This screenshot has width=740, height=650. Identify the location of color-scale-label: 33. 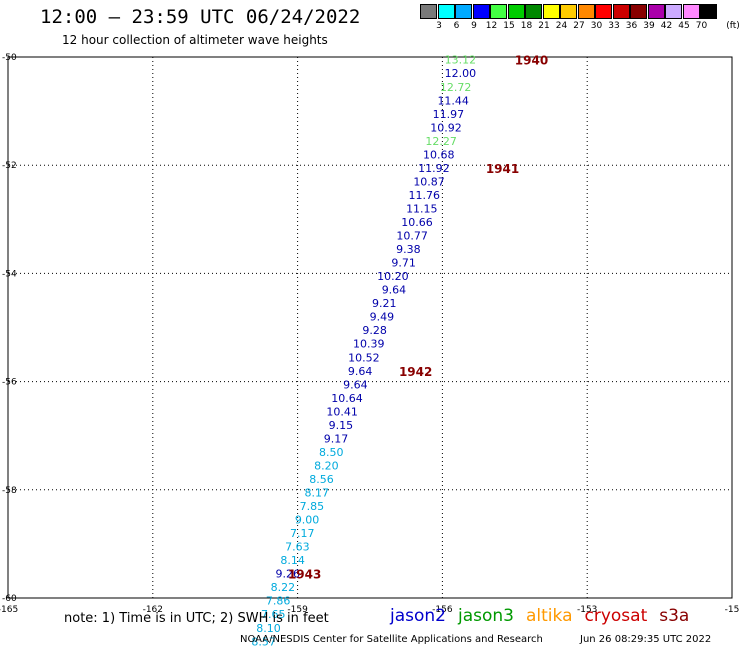
(614, 26).